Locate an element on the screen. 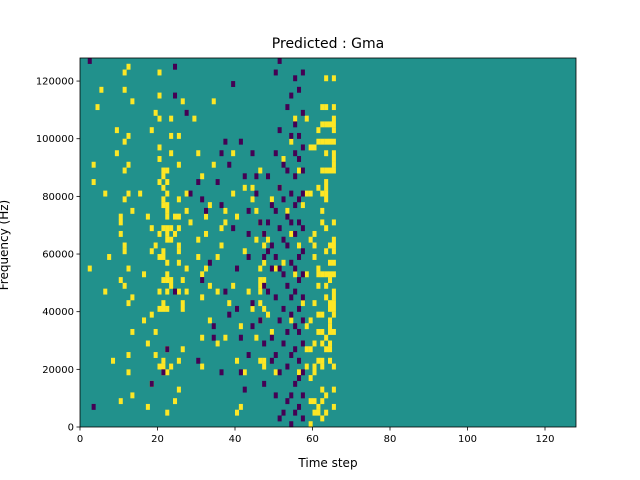 The width and height of the screenshot is (640, 480). y-tick-label: 120000 is located at coordinates (55, 82).